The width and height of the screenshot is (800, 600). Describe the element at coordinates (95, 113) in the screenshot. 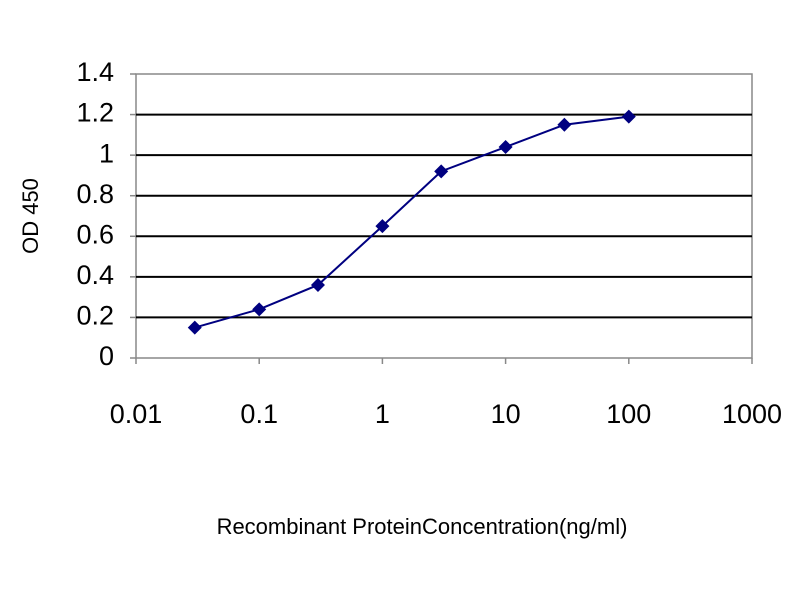

I see `y-tick-label: 1.2` at that location.